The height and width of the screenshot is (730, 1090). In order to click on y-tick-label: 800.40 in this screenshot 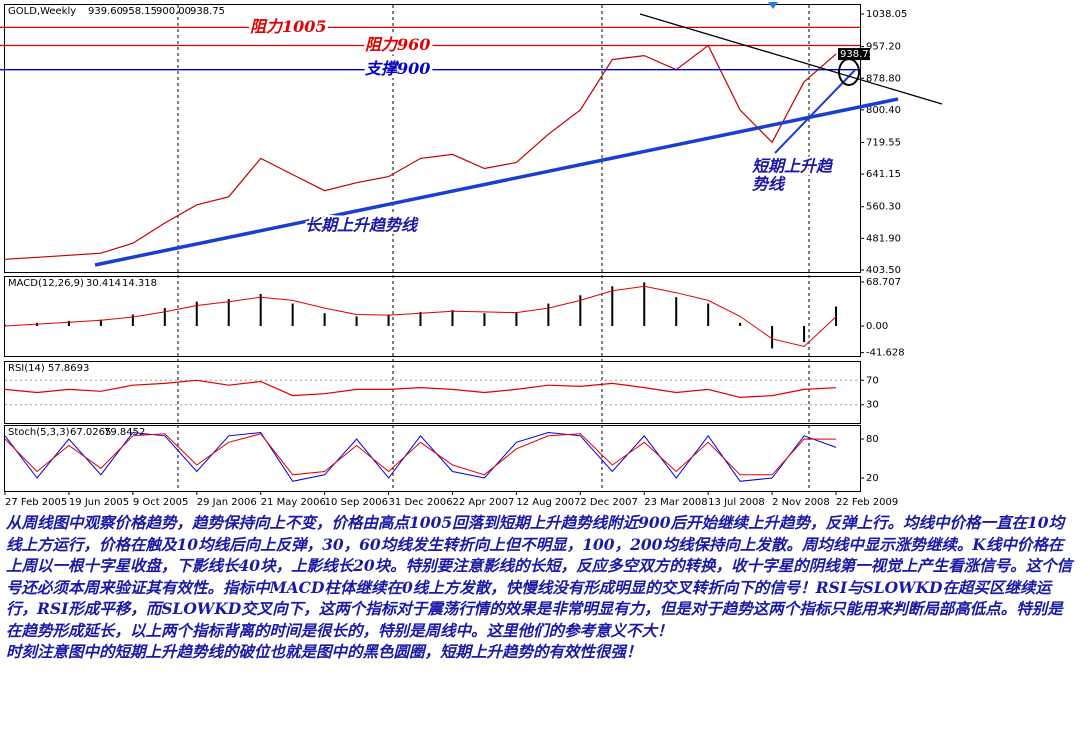, I will do `click(883, 110)`.